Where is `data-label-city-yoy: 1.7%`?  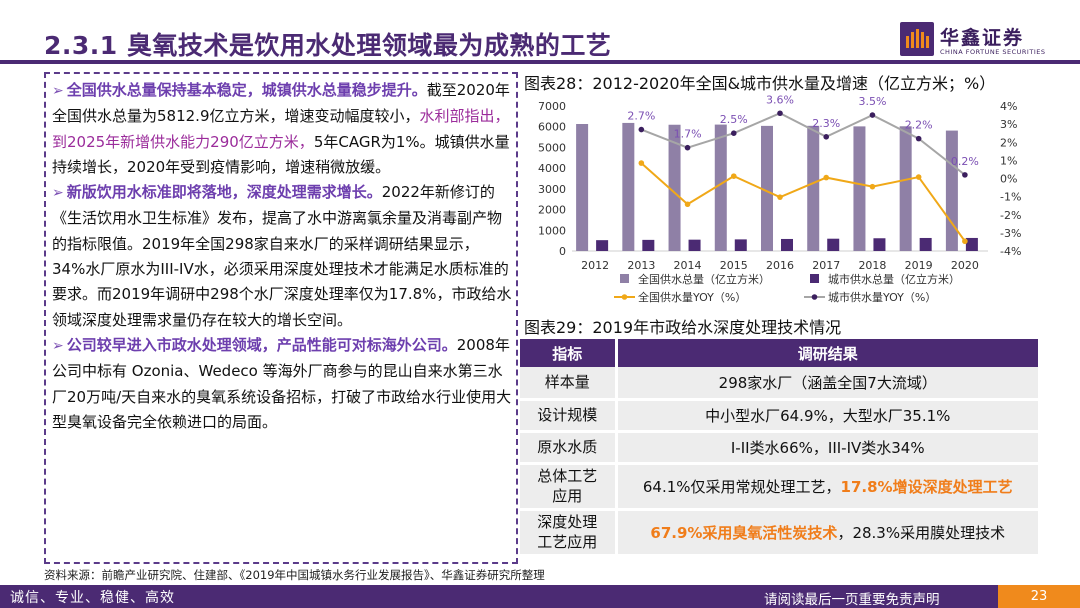
data-label-city-yoy: 1.7% is located at coordinates (688, 134).